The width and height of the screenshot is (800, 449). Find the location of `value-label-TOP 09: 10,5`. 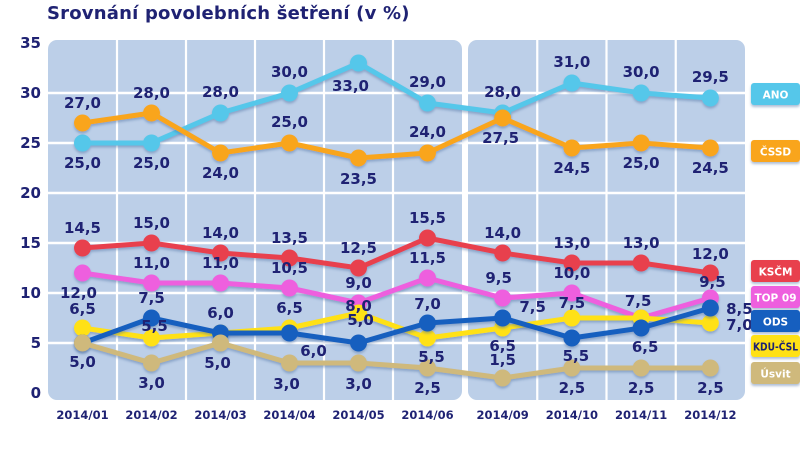

value-label-TOP 09: 10,5 is located at coordinates (289, 268).